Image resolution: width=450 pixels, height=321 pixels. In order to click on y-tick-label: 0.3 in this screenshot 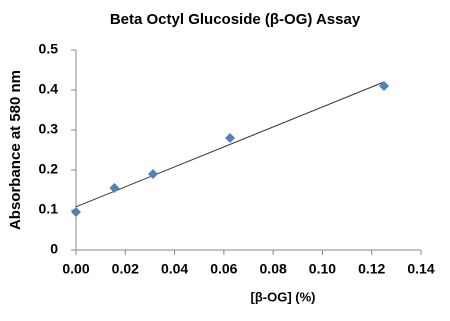, I will do `click(49, 129)`.